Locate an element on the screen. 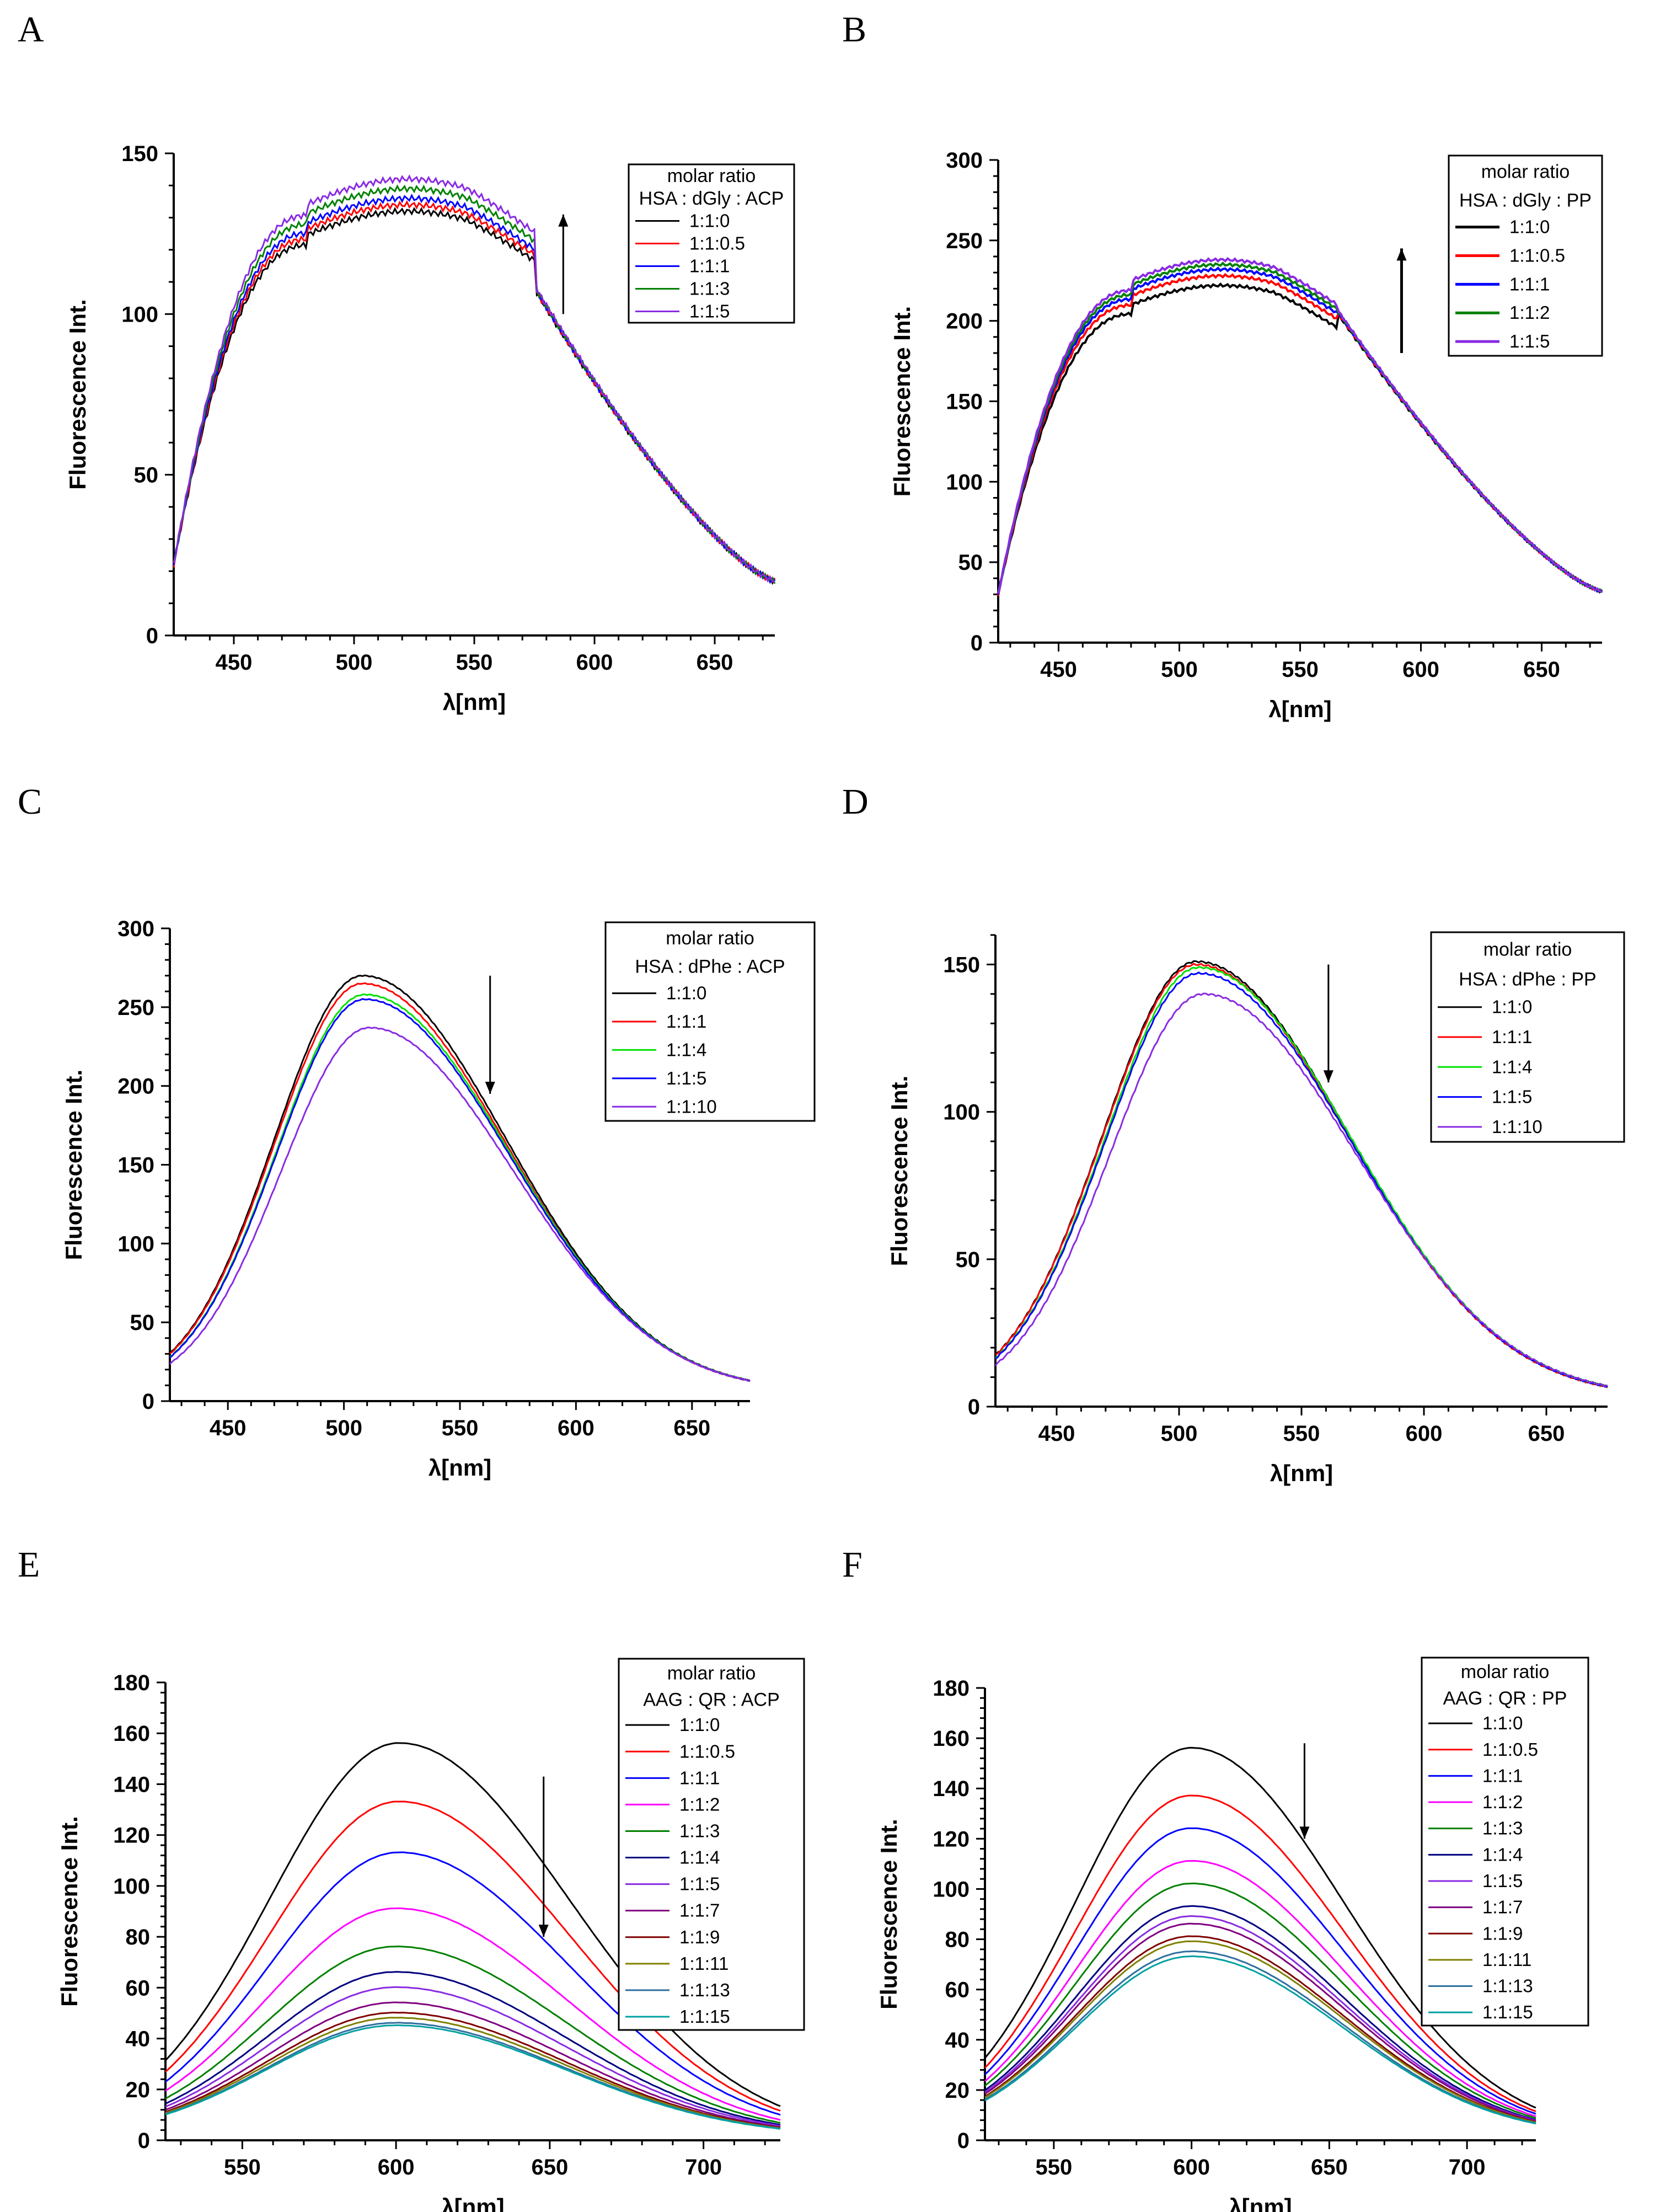  y-tick-label: 140 is located at coordinates (132, 1784).